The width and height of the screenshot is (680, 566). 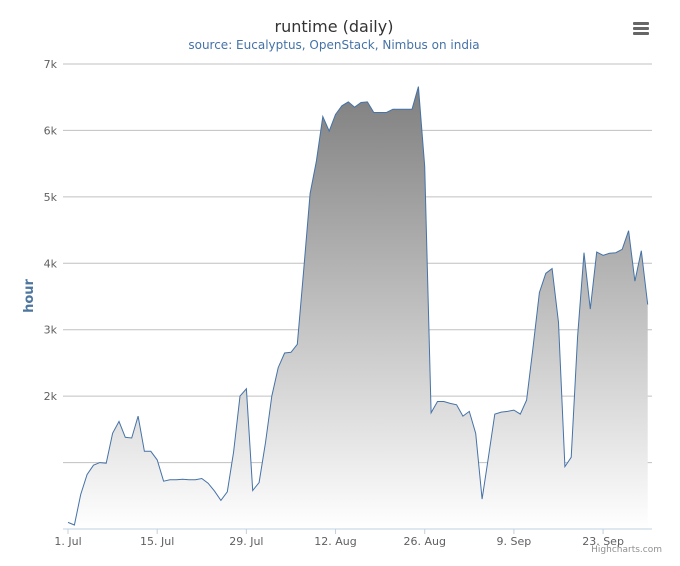 What do you see at coordinates (335, 541) in the screenshot?
I see `x-tick-label: 12. Aug` at bounding box center [335, 541].